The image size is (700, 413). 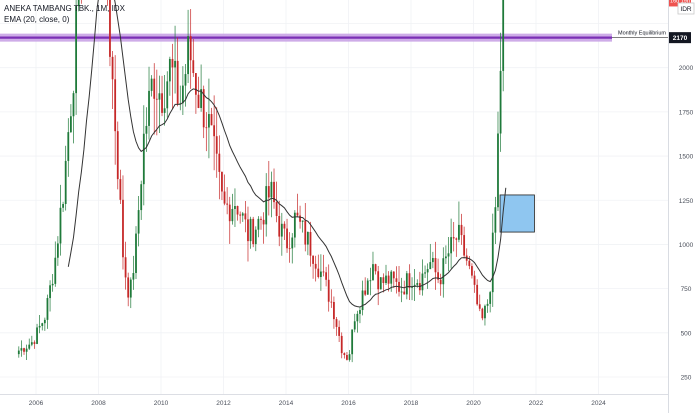 I want to click on equilibrium-value: 2170, so click(x=680, y=38).